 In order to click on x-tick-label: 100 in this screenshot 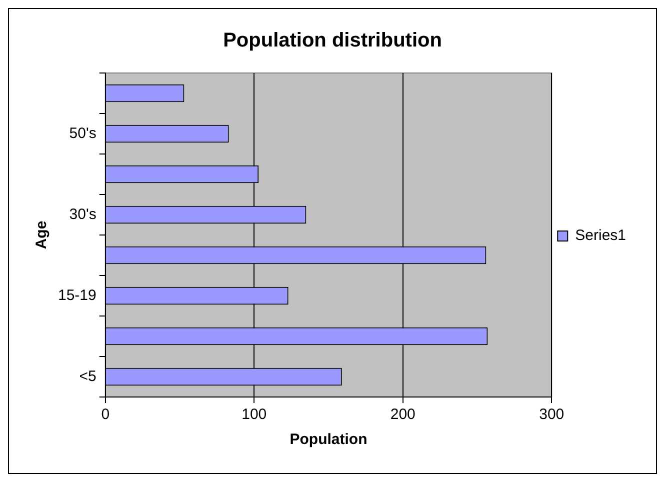, I will do `click(254, 415)`.